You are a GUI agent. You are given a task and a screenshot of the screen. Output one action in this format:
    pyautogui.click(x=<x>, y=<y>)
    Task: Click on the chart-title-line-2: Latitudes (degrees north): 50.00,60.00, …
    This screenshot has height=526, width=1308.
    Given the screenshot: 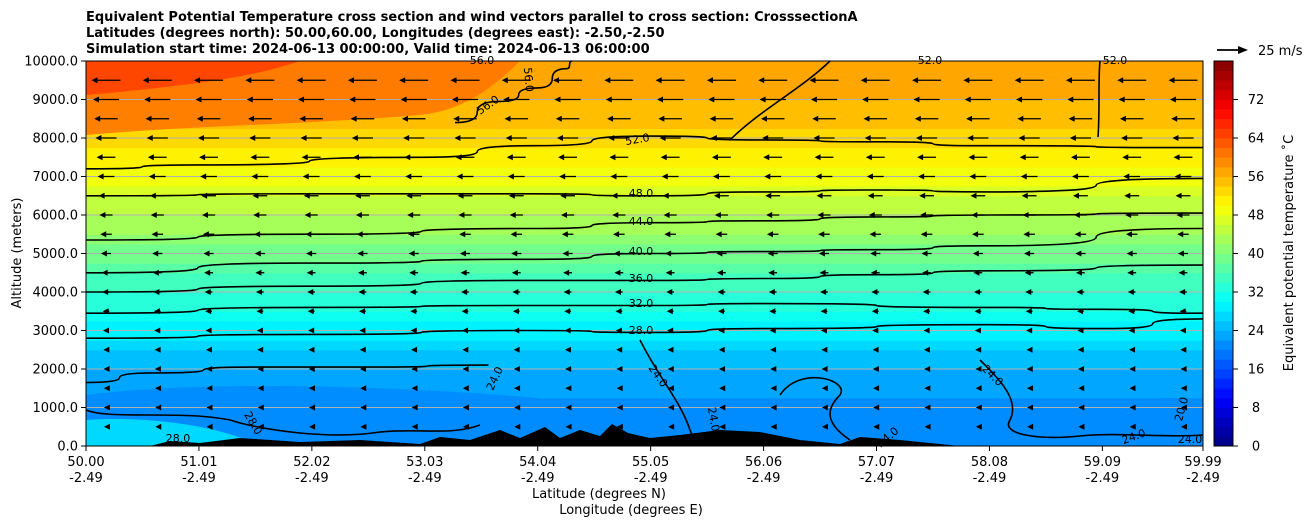 What is the action you would take?
    pyautogui.click(x=375, y=33)
    